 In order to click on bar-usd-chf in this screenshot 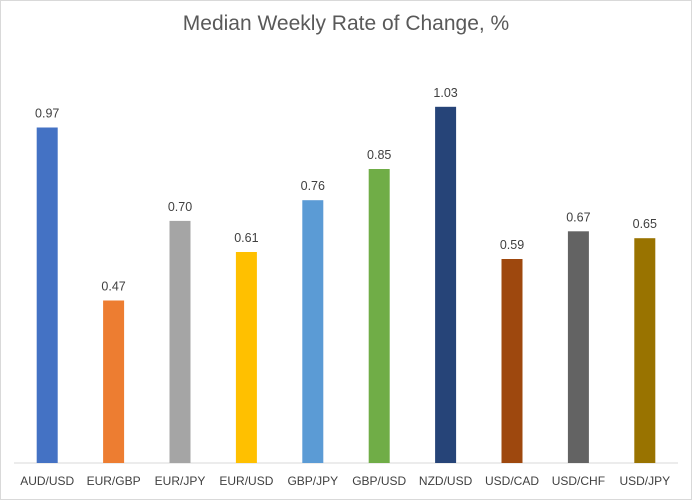, I will do `click(578, 347)`.